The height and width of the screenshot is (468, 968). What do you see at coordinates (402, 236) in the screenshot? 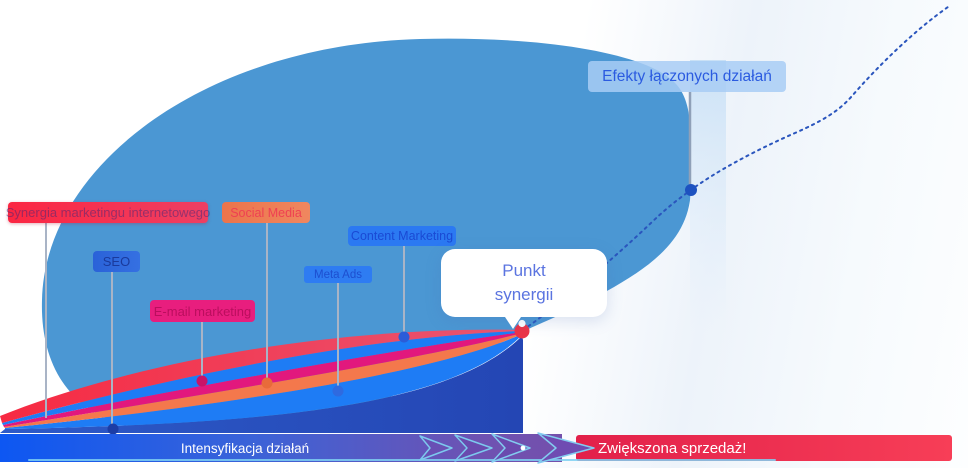
I see `content-marketing-label: Content Marketing` at bounding box center [402, 236].